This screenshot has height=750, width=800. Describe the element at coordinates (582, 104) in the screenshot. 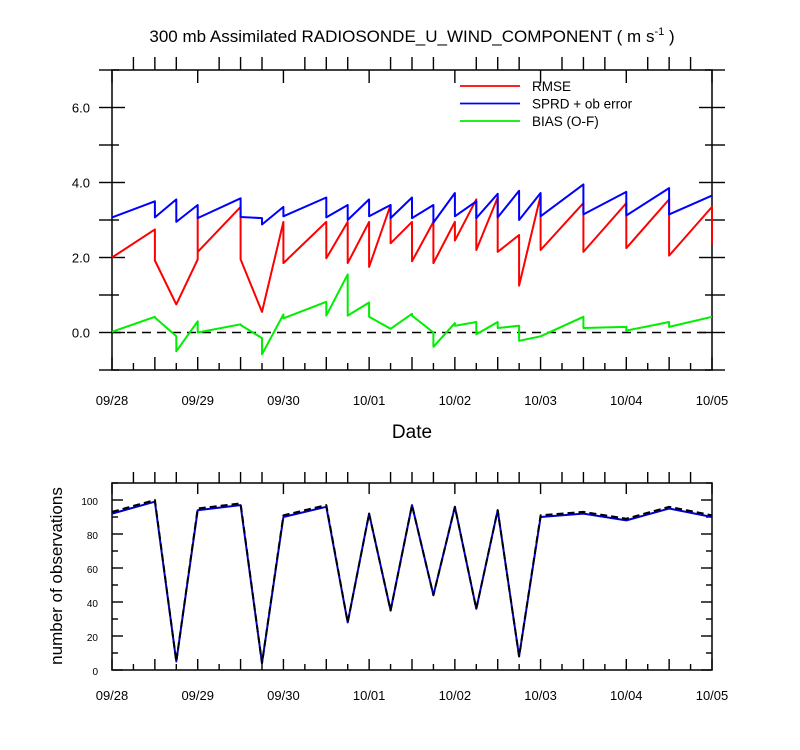

I see `legend-label-sprd-ob-error: SPRD + ob error` at that location.